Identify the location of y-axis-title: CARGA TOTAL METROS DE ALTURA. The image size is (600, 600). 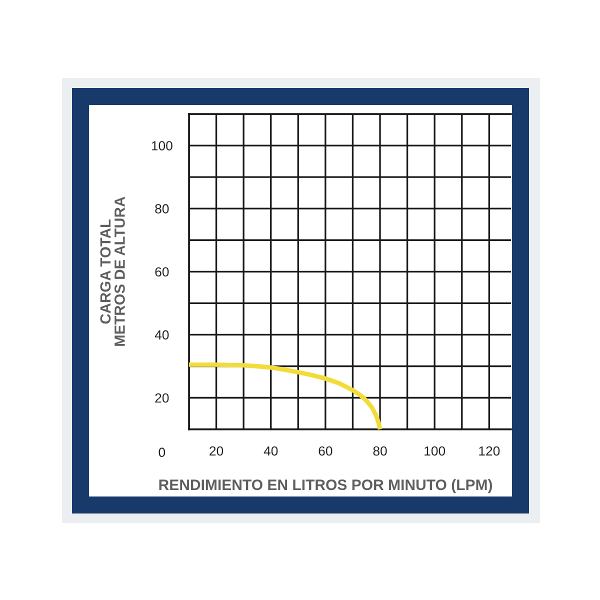
(112, 271).